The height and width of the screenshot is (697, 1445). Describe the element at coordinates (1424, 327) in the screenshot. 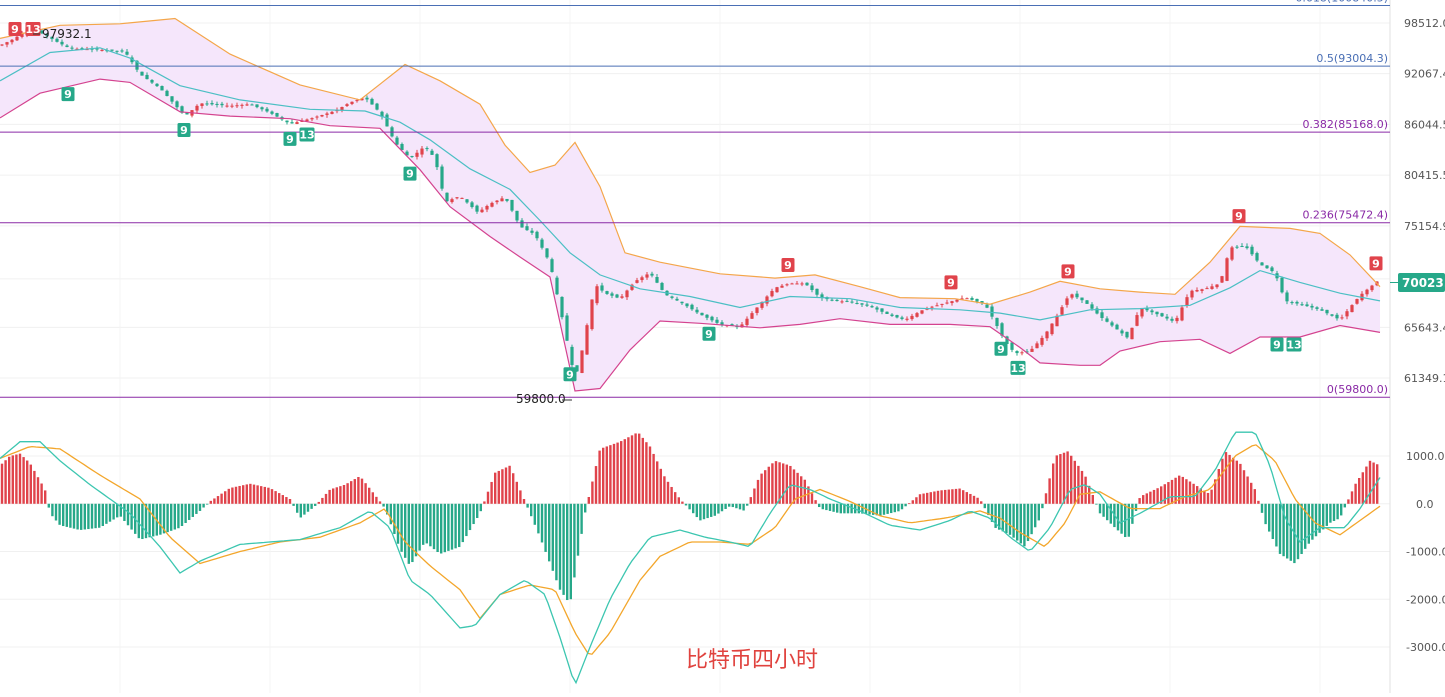

I see `price-axis-label: 65643.4` at that location.